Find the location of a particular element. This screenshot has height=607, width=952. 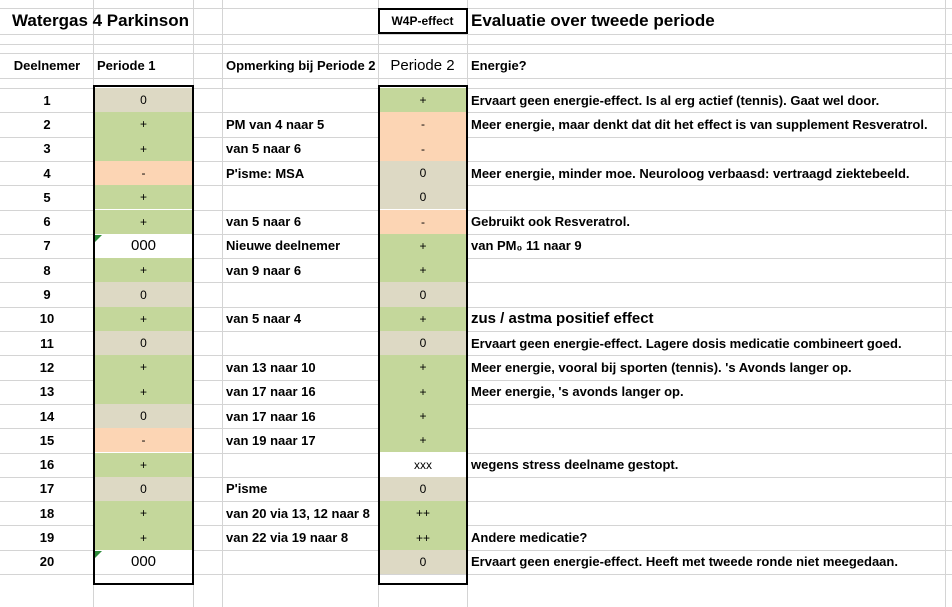

participant-number-cell: 12 is located at coordinates (47, 367).